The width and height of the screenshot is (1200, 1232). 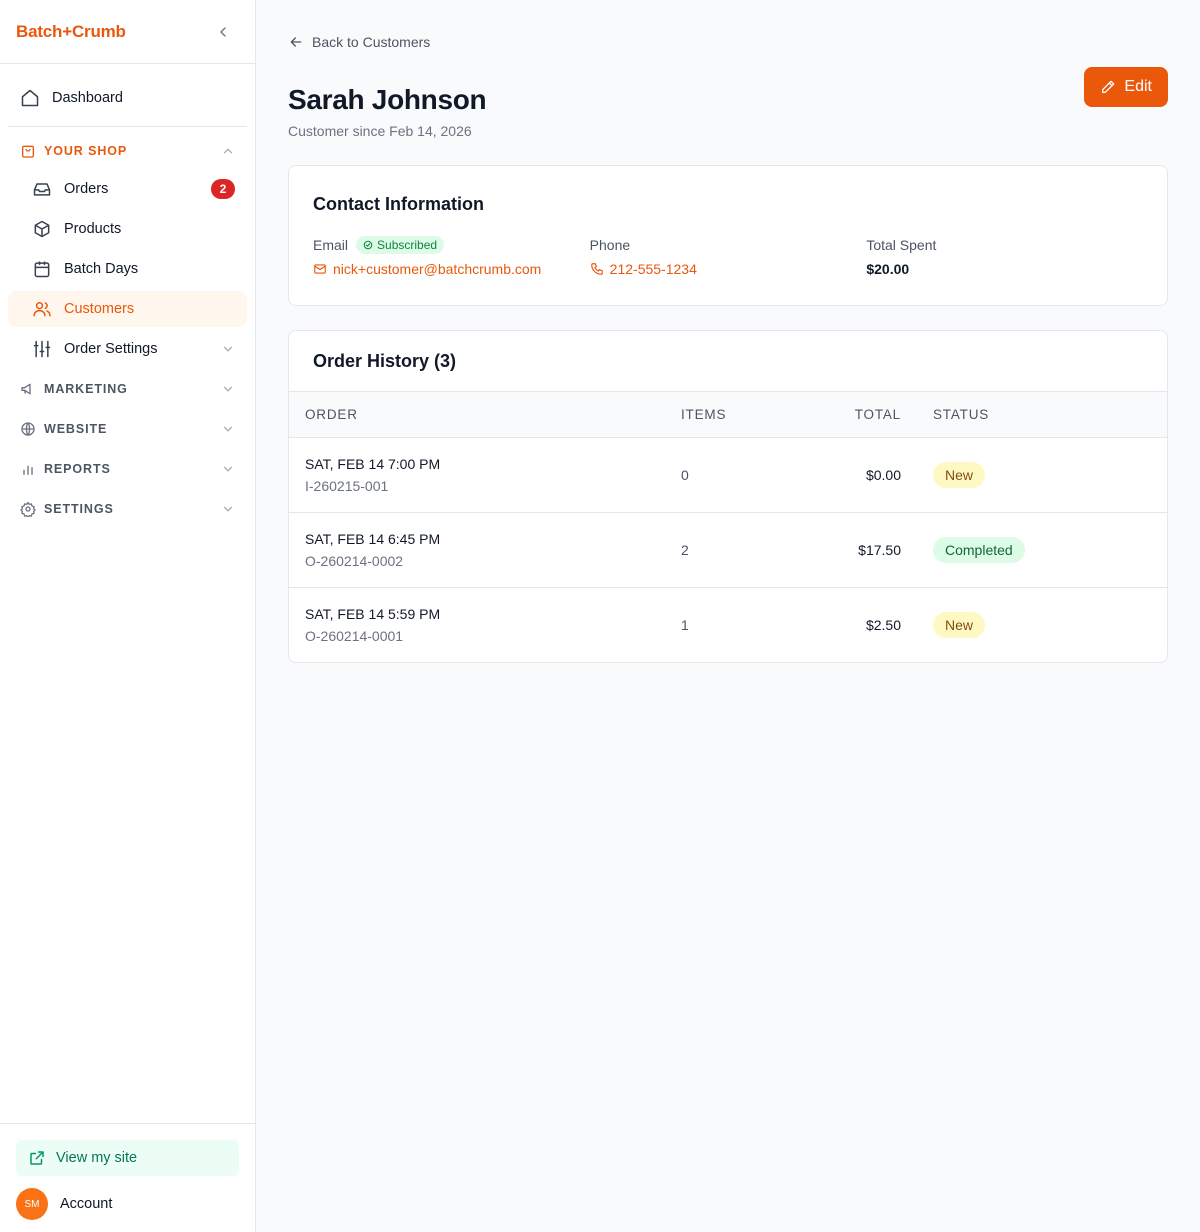 What do you see at coordinates (373, 538) in the screenshot?
I see `order-date: SAT, FEB 14 6:45 PM` at bounding box center [373, 538].